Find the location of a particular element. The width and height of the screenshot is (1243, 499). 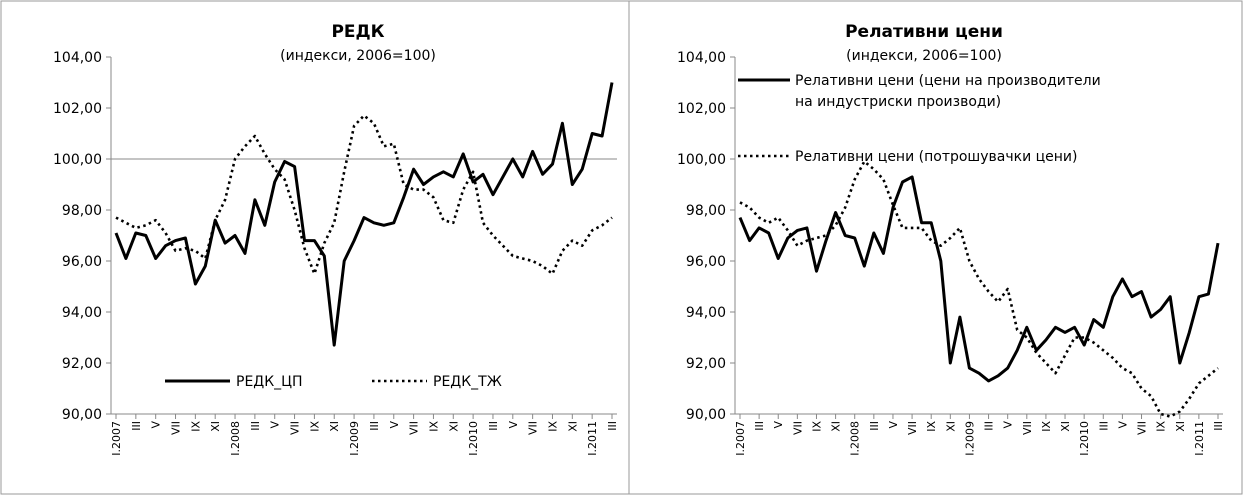

chart-title: РЕДК is located at coordinates (357, 32).